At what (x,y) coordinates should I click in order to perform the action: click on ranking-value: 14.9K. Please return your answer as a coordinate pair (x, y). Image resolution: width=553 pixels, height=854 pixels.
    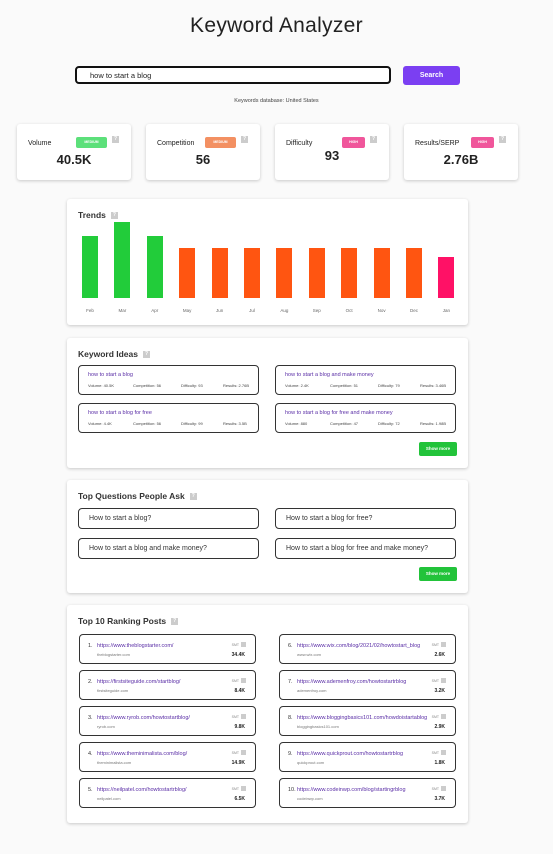
    Looking at the image, I should click on (238, 763).